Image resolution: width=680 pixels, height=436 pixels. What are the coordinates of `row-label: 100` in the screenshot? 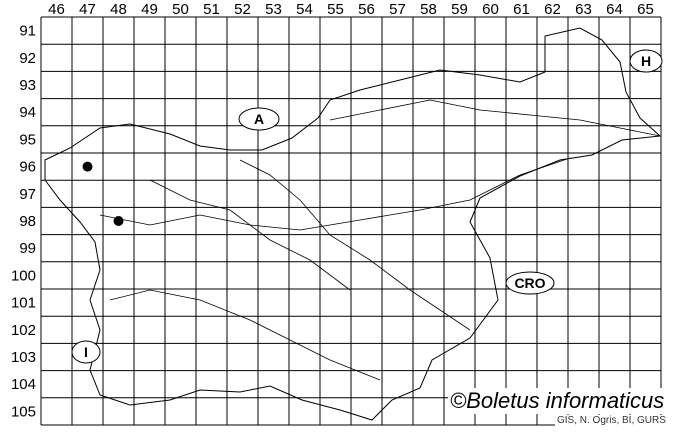 It's located at (23, 275).